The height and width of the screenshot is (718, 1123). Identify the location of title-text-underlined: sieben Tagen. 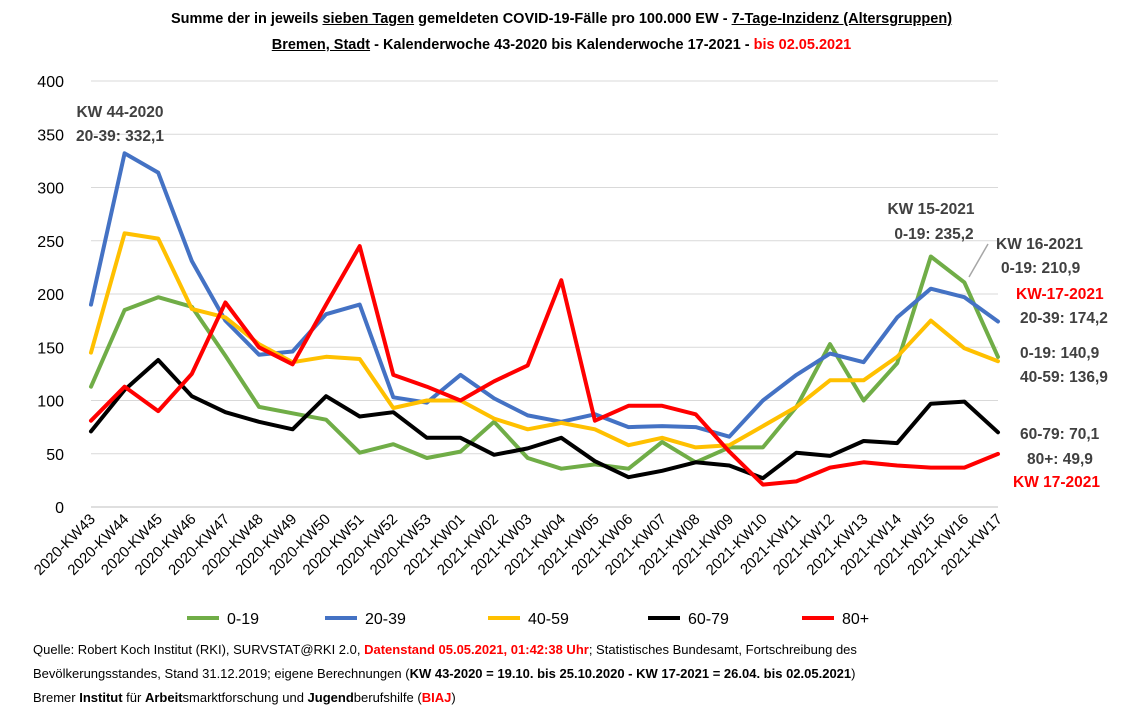
(368, 19).